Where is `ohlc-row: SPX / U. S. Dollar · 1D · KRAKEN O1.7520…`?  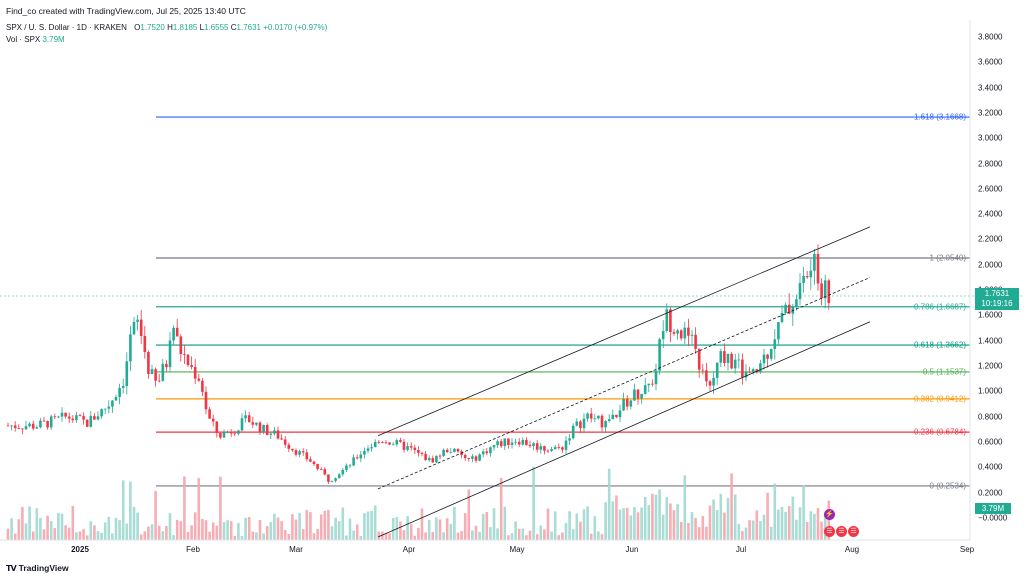 ohlc-row: SPX / U. S. Dollar · 1D · KRAKEN O1.7520… is located at coordinates (166, 28).